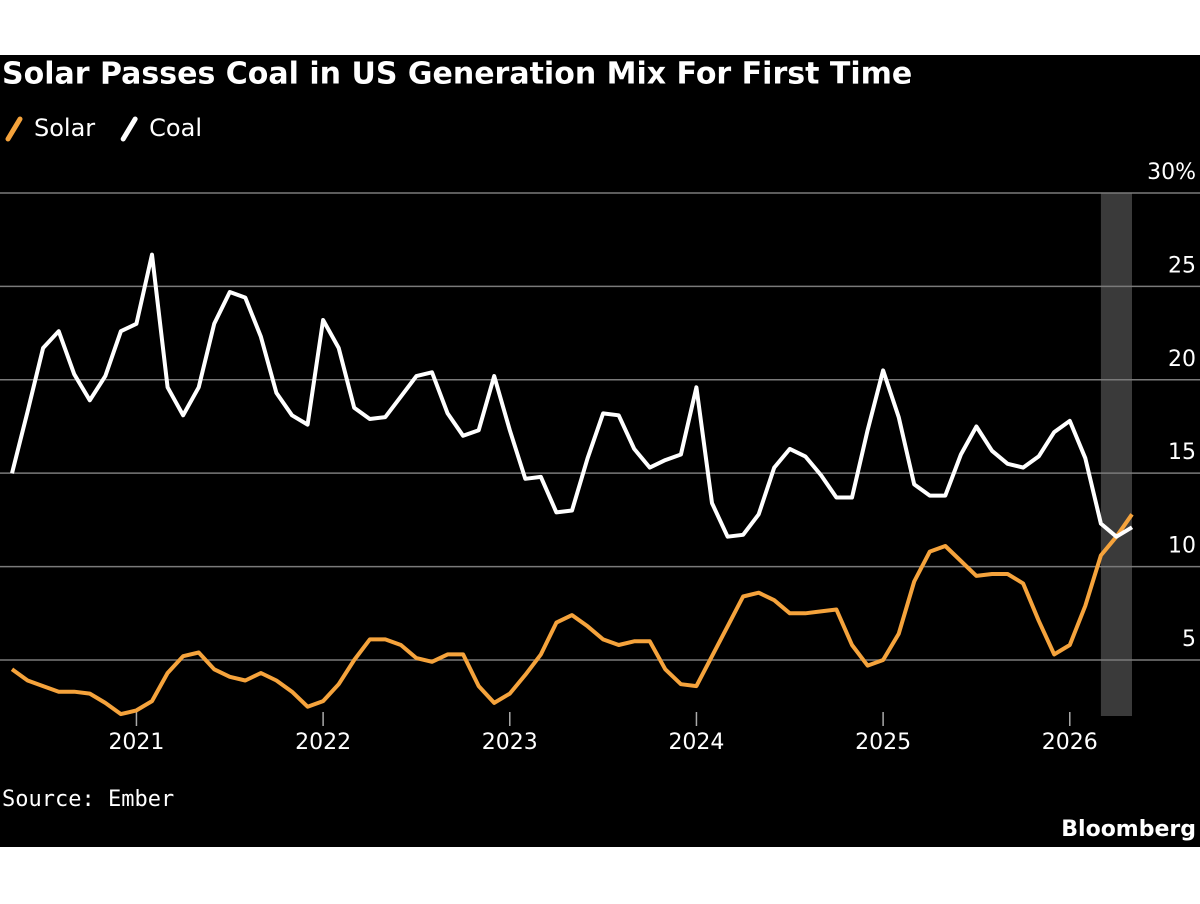 The image size is (1200, 904). Describe the element at coordinates (1182, 546) in the screenshot. I see `y-tick-label: 10` at that location.